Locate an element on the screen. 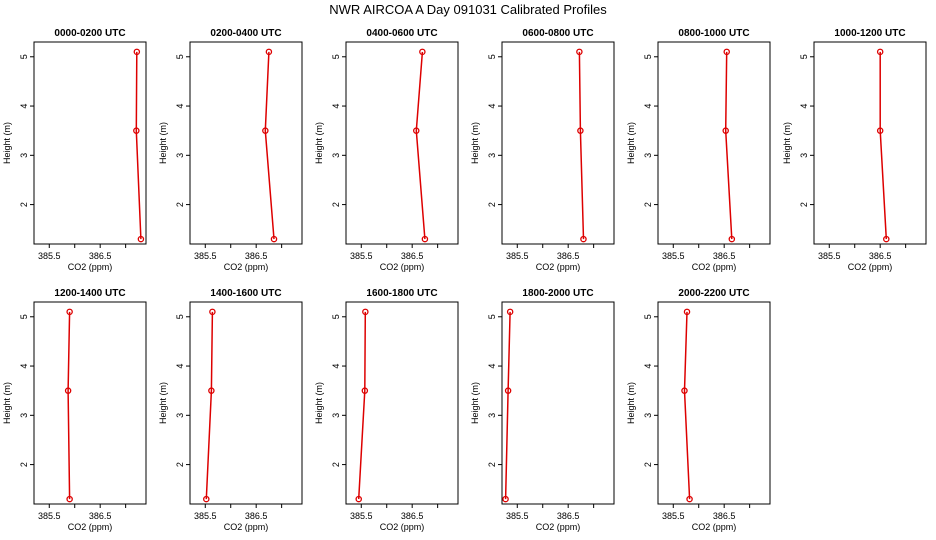  panel-title: 1400-1600 UTC is located at coordinates (245, 293).